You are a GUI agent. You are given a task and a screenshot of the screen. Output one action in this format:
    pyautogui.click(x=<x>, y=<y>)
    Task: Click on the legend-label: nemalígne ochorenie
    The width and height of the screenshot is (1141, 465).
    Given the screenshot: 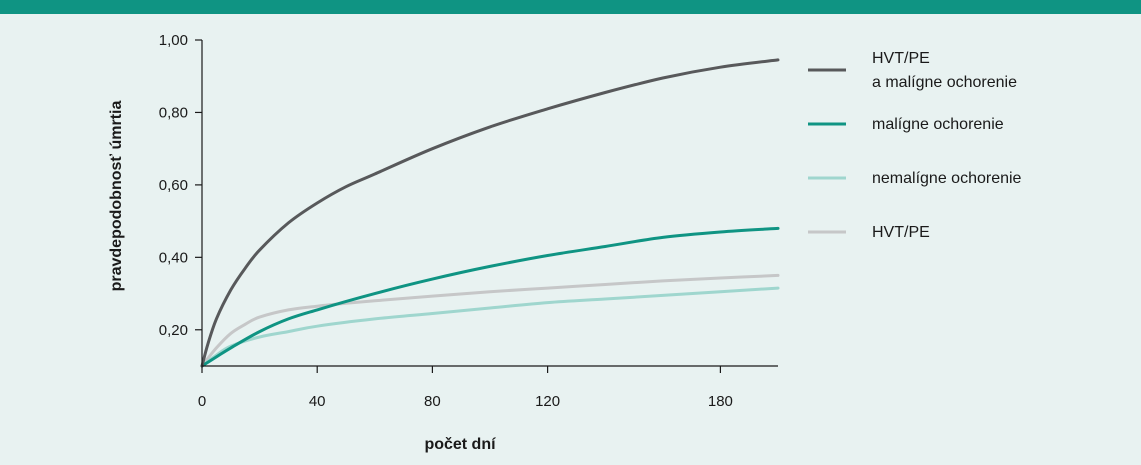 What is the action you would take?
    pyautogui.click(x=947, y=178)
    